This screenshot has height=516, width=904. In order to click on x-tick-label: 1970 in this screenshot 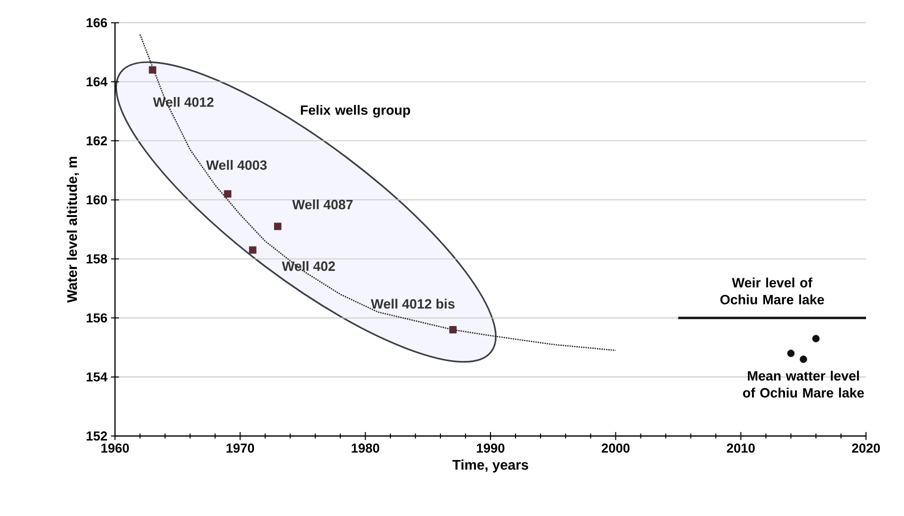, I will do `click(240, 448)`.